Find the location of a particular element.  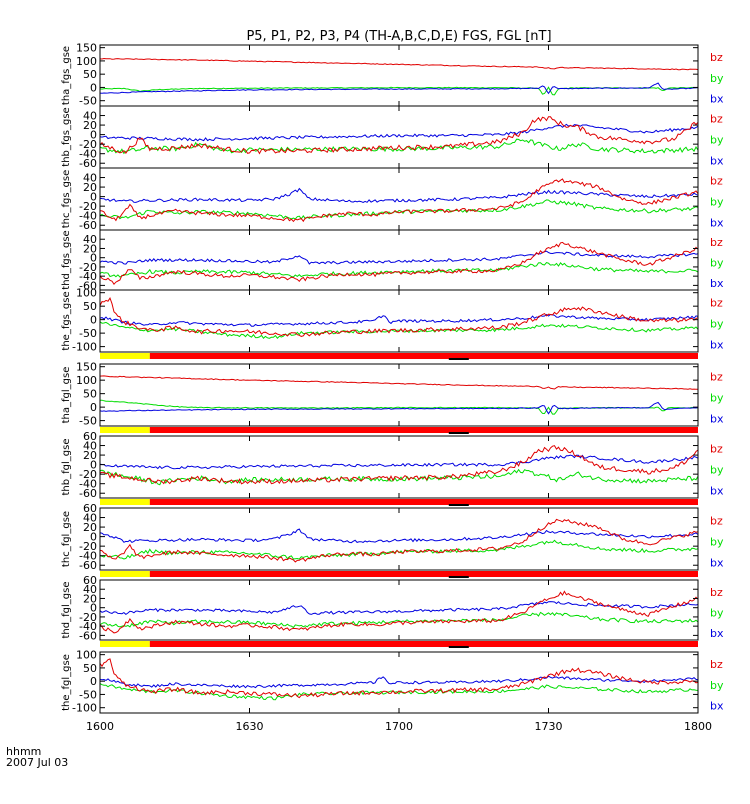

panel-ylabel: the_fgl_gse is located at coordinates (66, 682).